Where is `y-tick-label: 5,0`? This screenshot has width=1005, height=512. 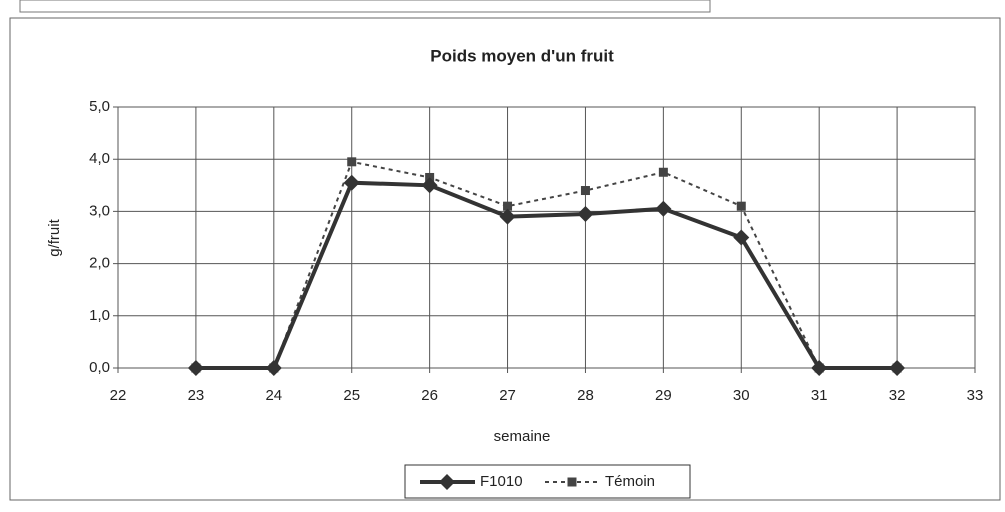 y-tick-label: 5,0 is located at coordinates (99, 106).